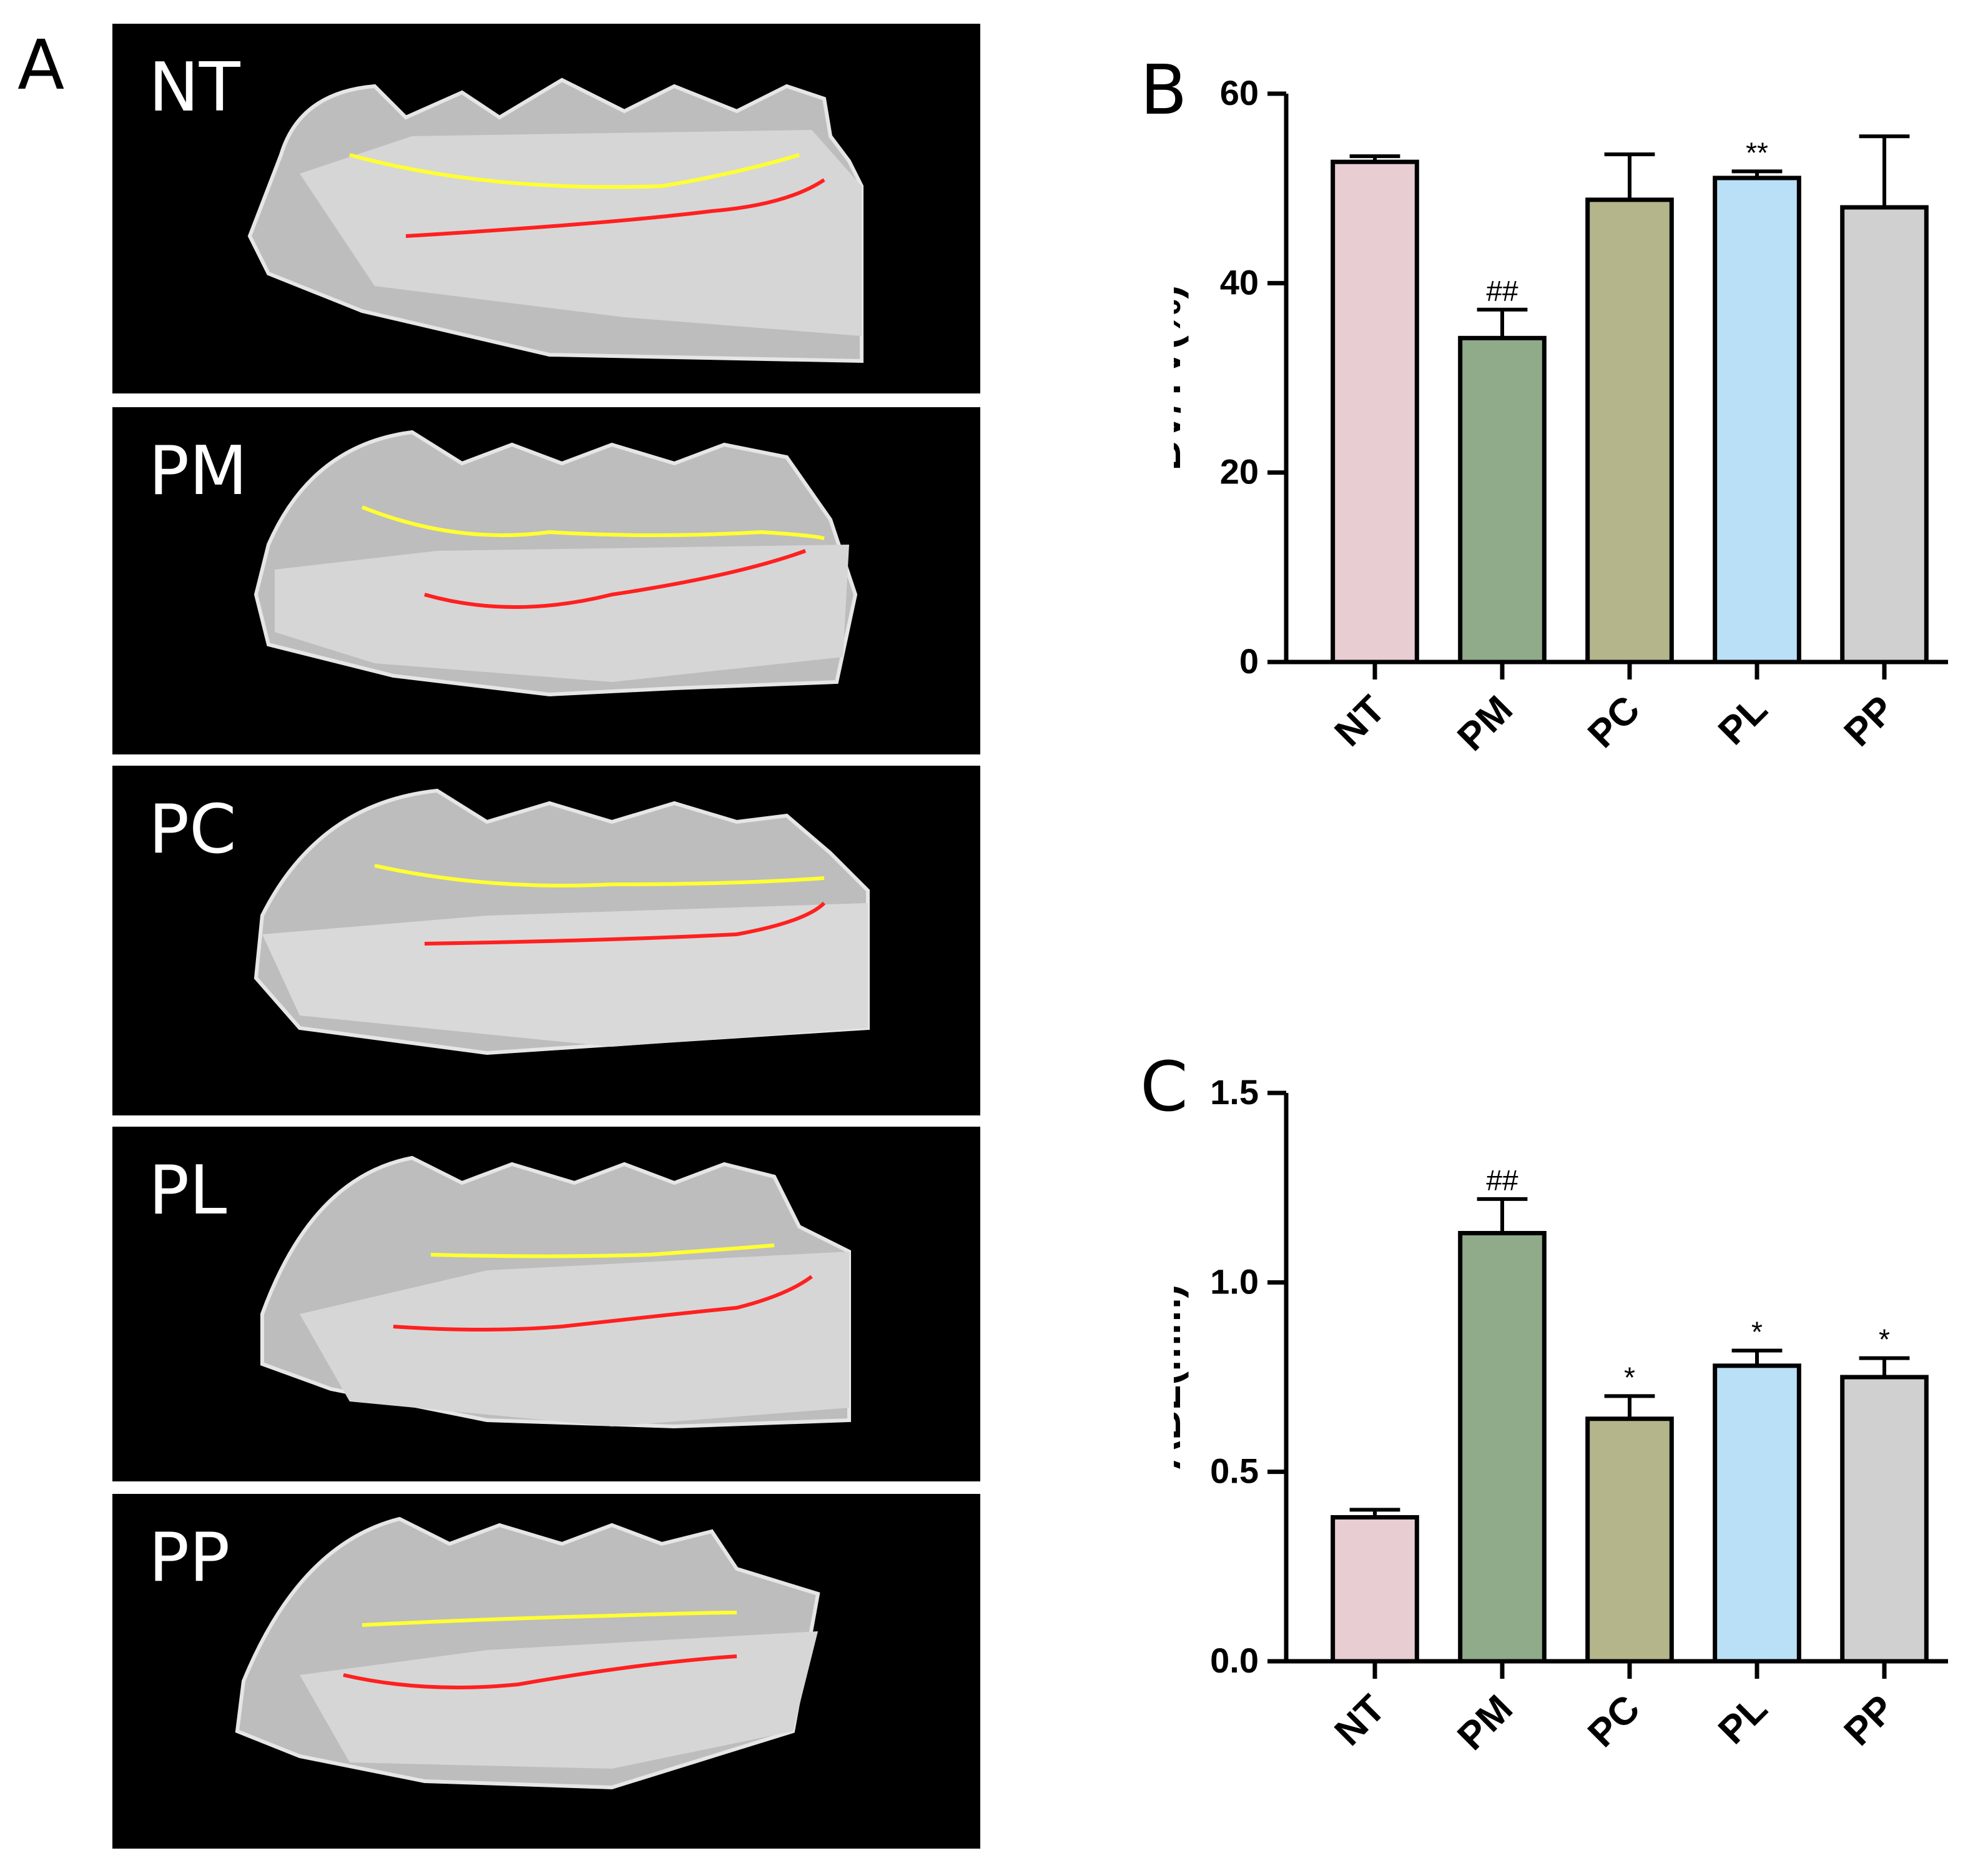 This screenshot has height=1858, width=1988. I want to click on scan-label-pl: PL, so click(188, 1191).